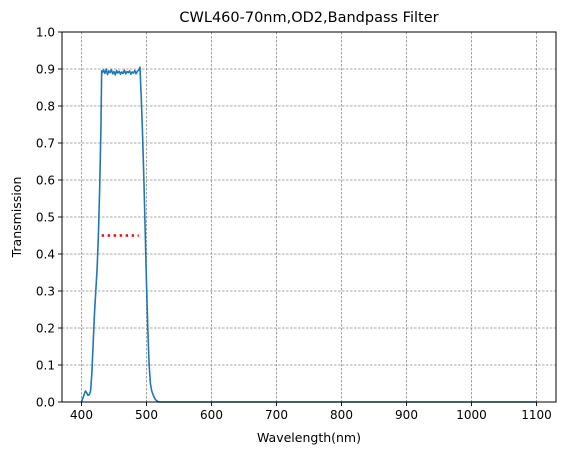 This screenshot has width=567, height=455. I want to click on x-tick-label: 400, so click(81, 415).